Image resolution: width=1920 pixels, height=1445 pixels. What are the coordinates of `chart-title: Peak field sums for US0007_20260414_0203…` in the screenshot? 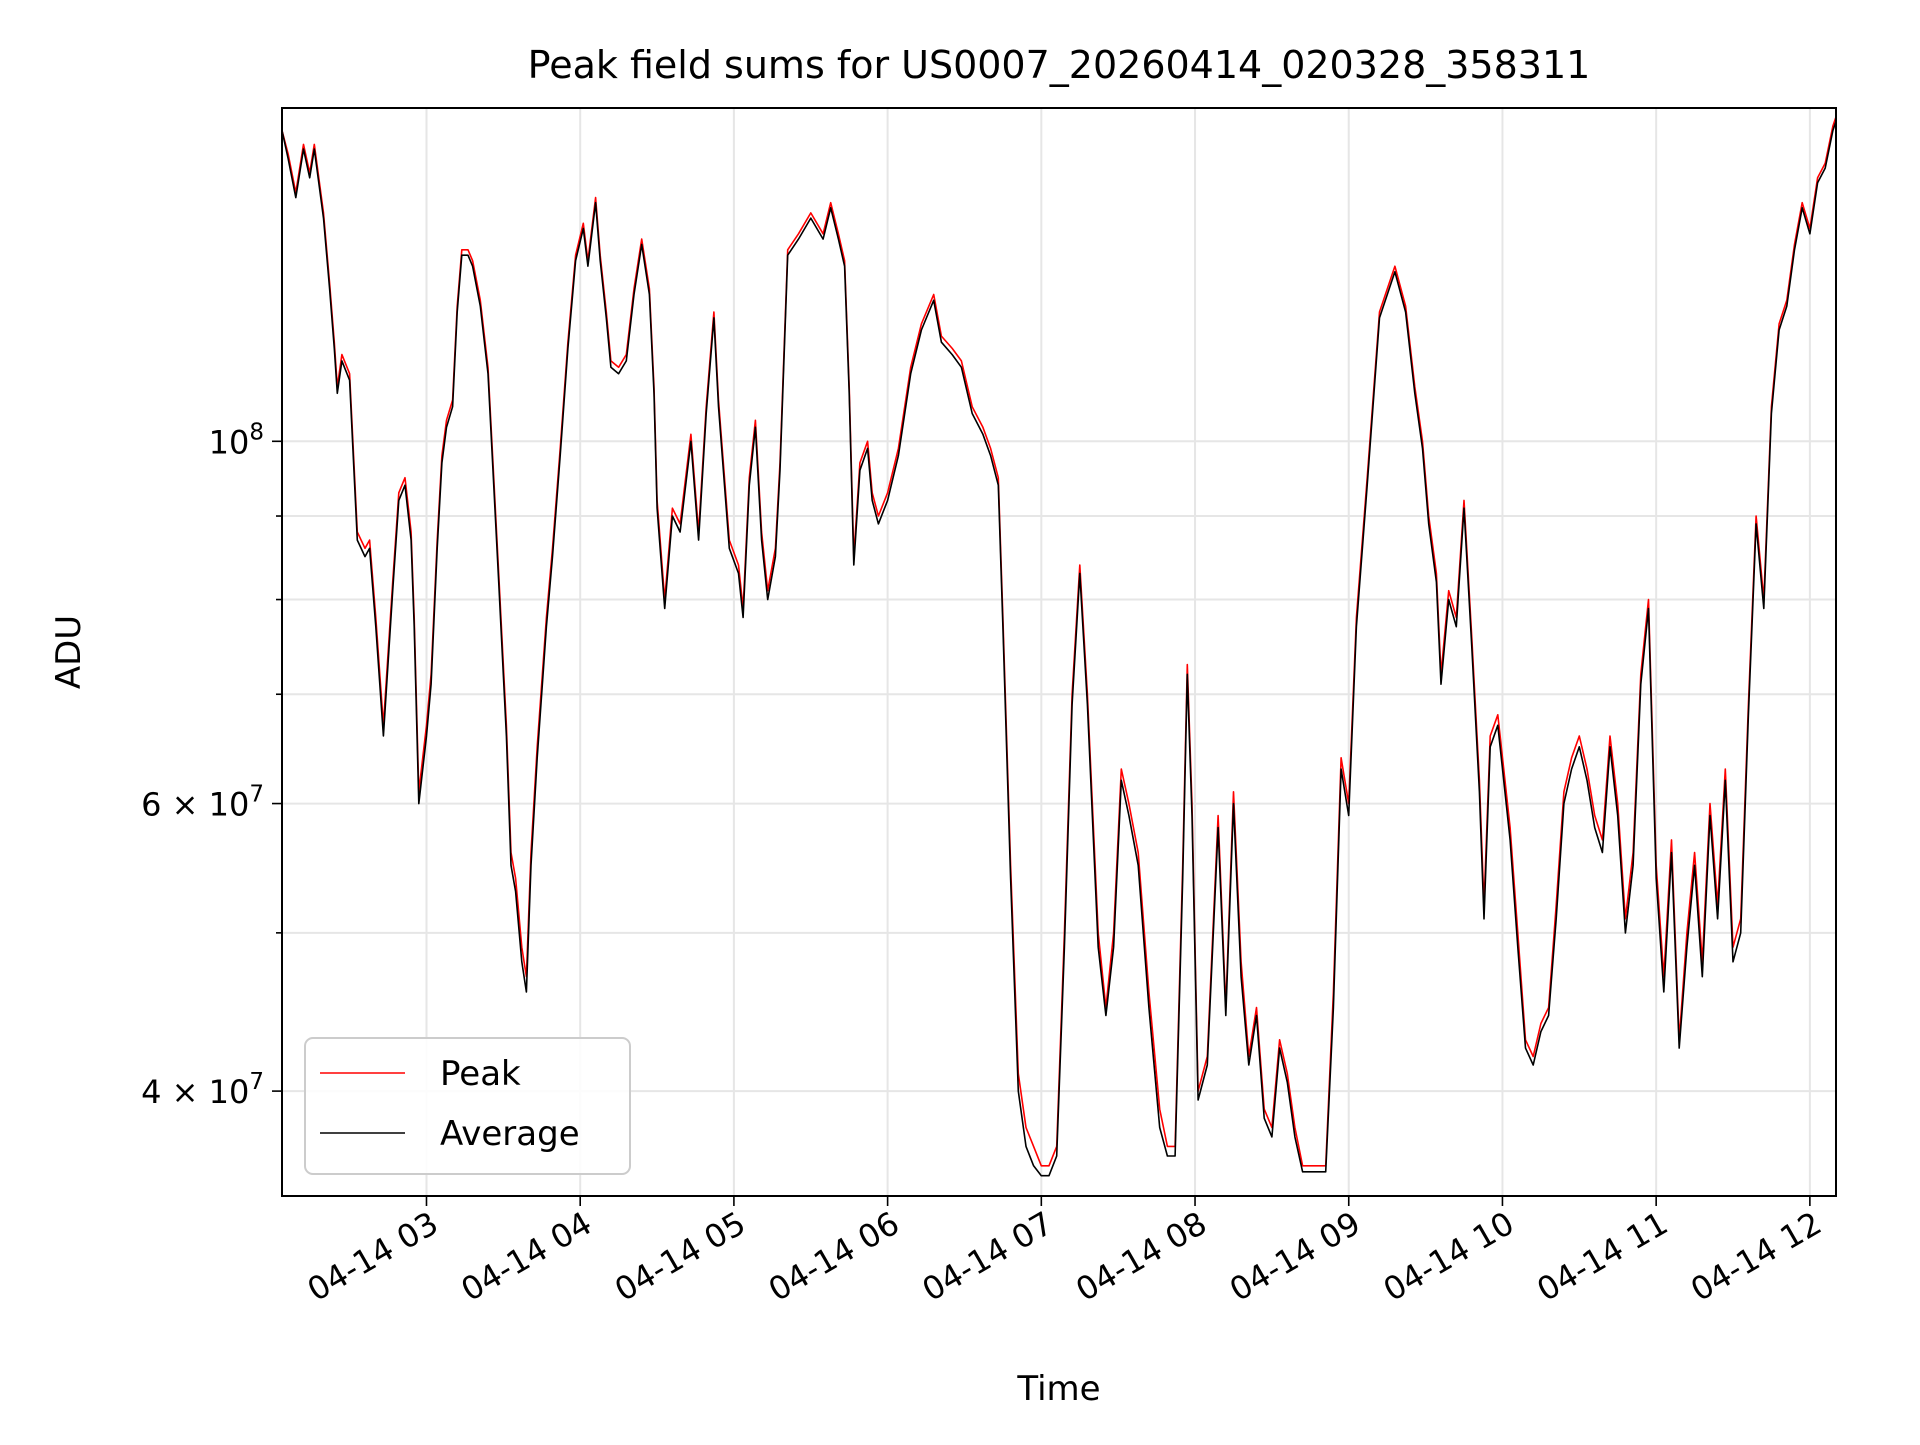 It's located at (1059, 65).